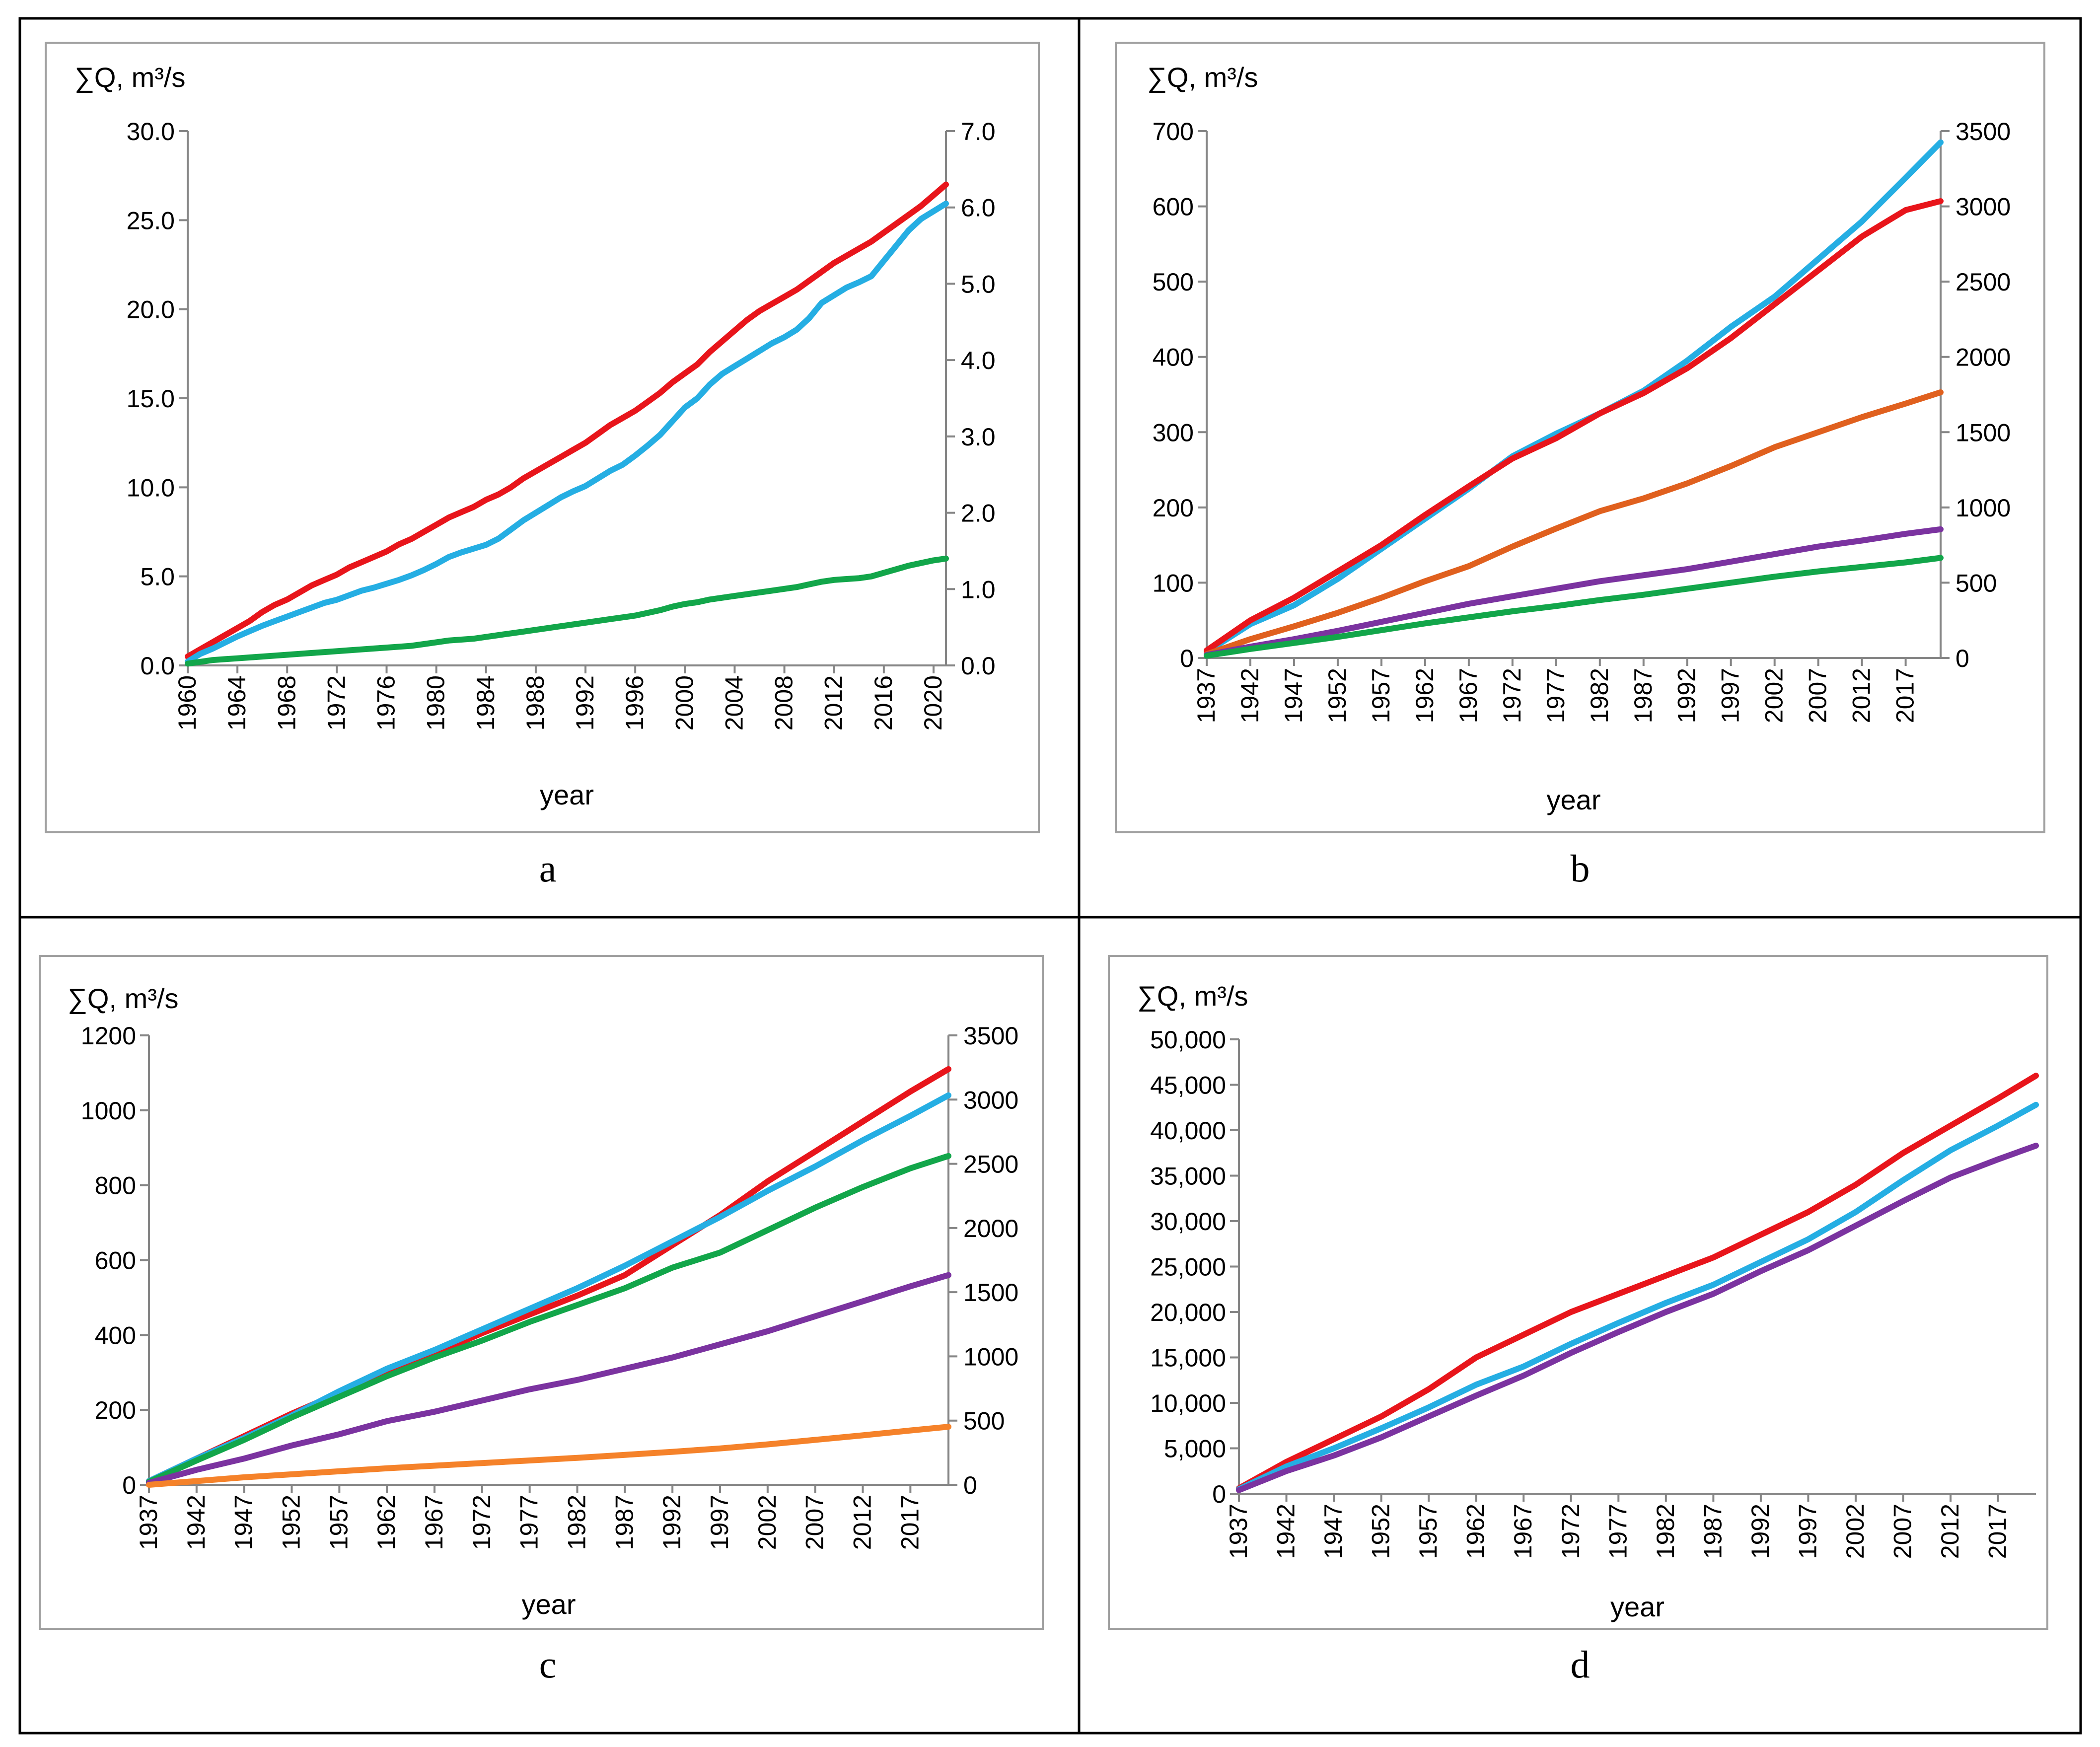  What do you see at coordinates (1188, 1222) in the screenshot?
I see `y-tick-label-left: 30,000` at bounding box center [1188, 1222].